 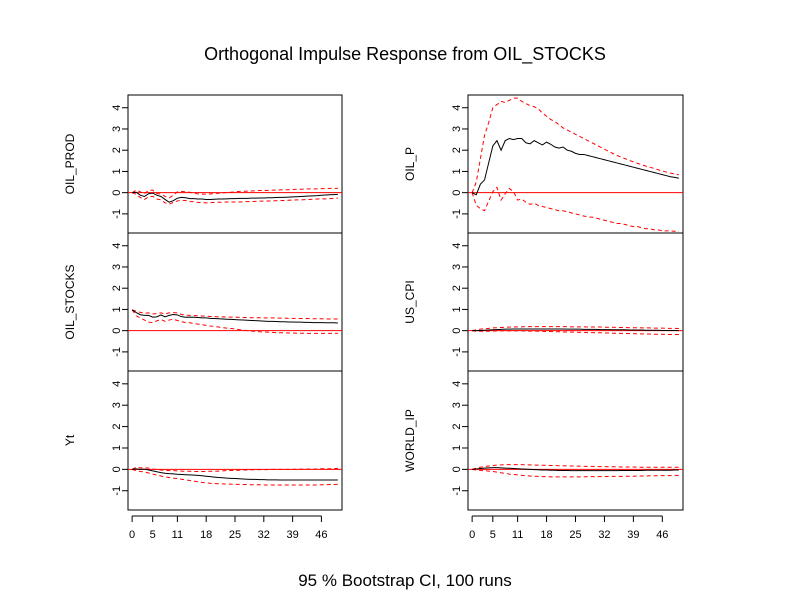 I want to click on panel-oil-stocks: -1 0 1 2 3 4 OIL_STOCKS, so click(x=203, y=302).